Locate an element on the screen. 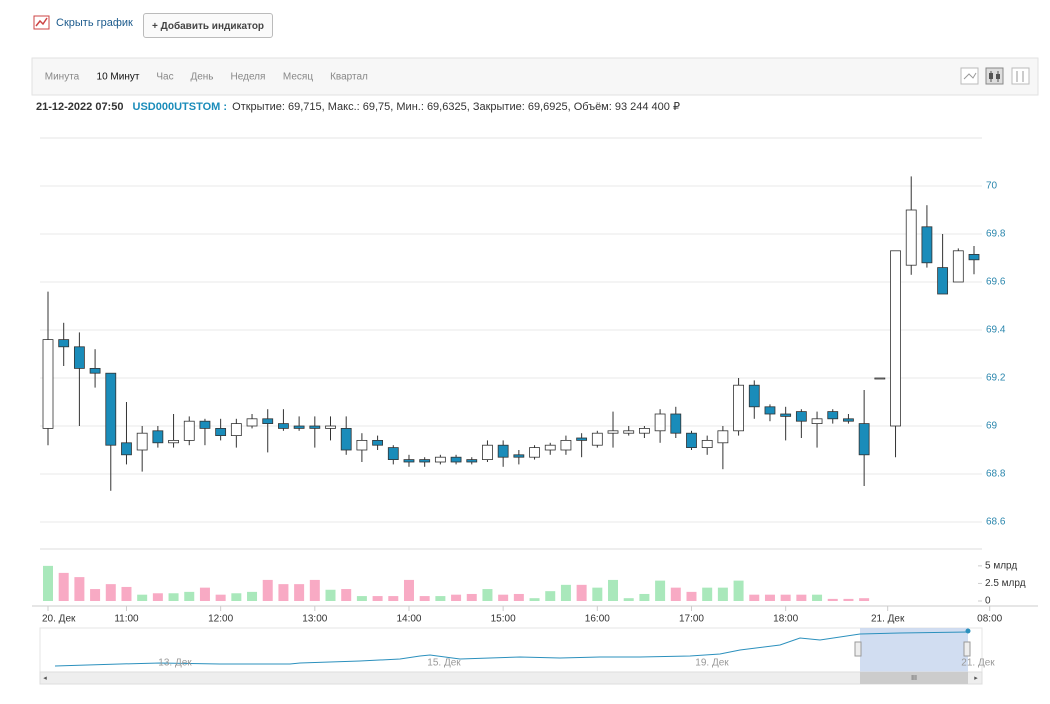  tab: Неделя is located at coordinates (248, 77).